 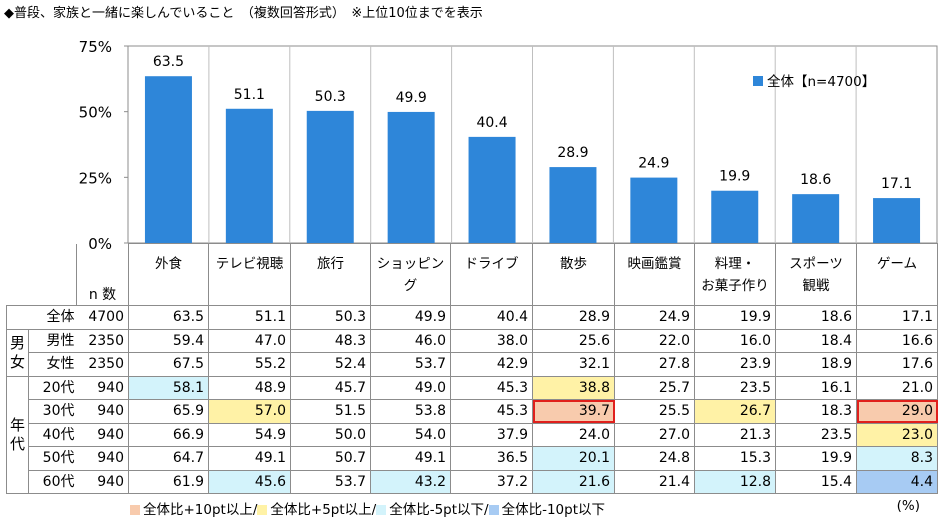 I want to click on table-cell: 65.9, so click(x=168, y=411).